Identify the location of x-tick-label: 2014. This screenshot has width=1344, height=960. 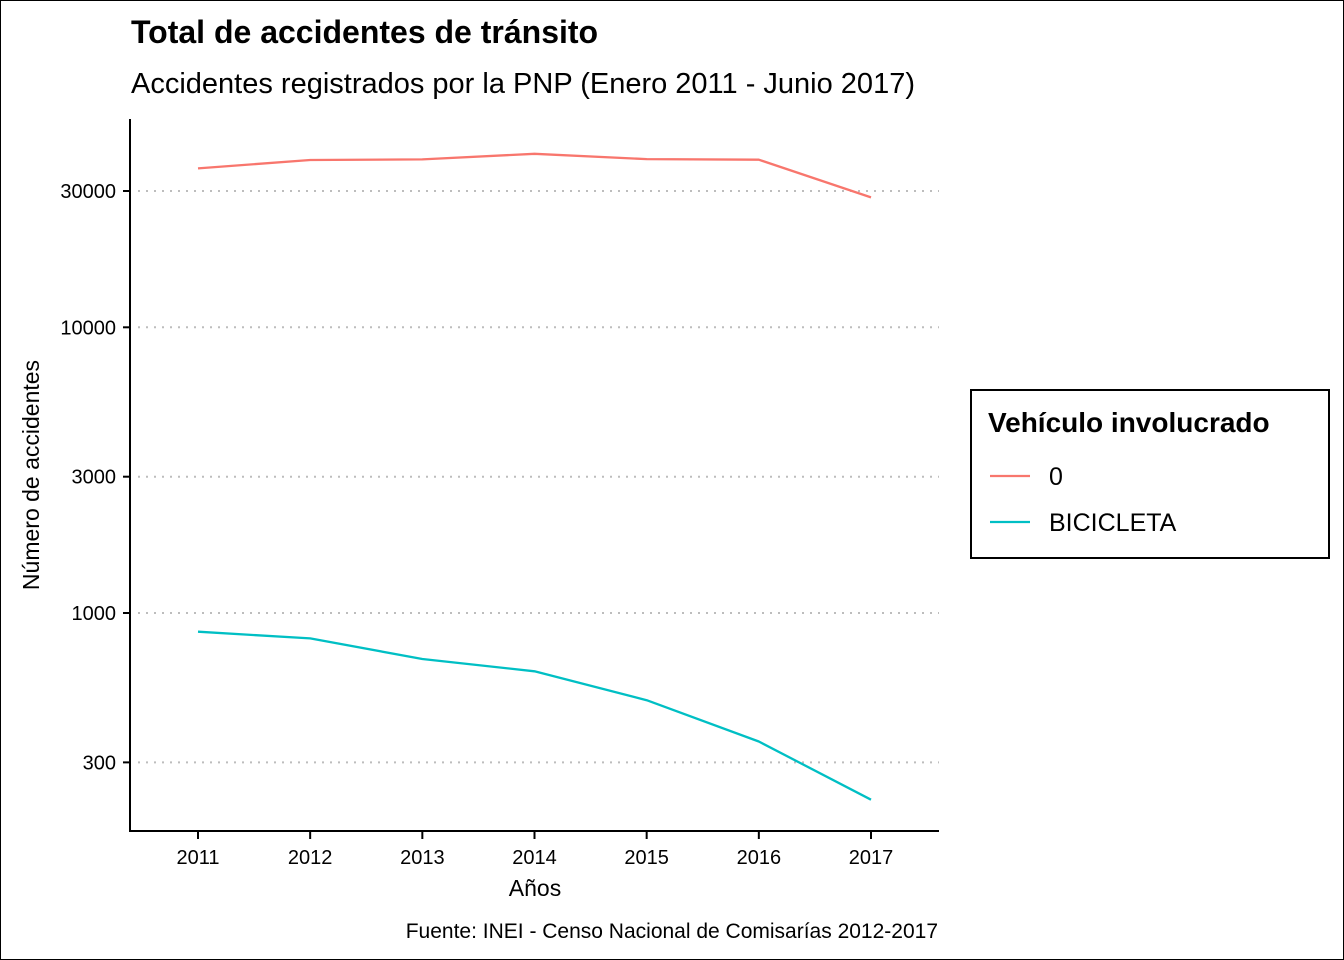
(534, 858).